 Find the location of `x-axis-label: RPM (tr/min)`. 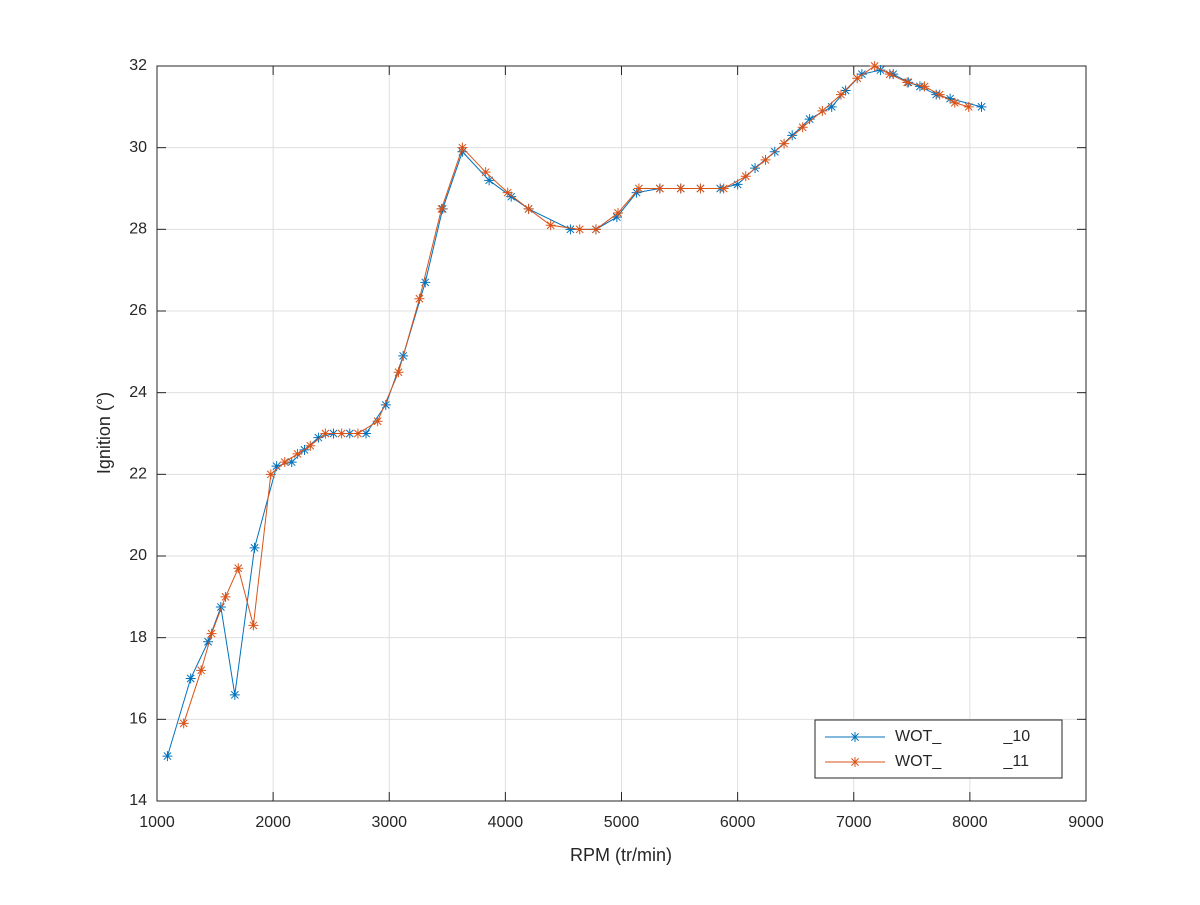

x-axis-label: RPM (tr/min) is located at coordinates (621, 855).